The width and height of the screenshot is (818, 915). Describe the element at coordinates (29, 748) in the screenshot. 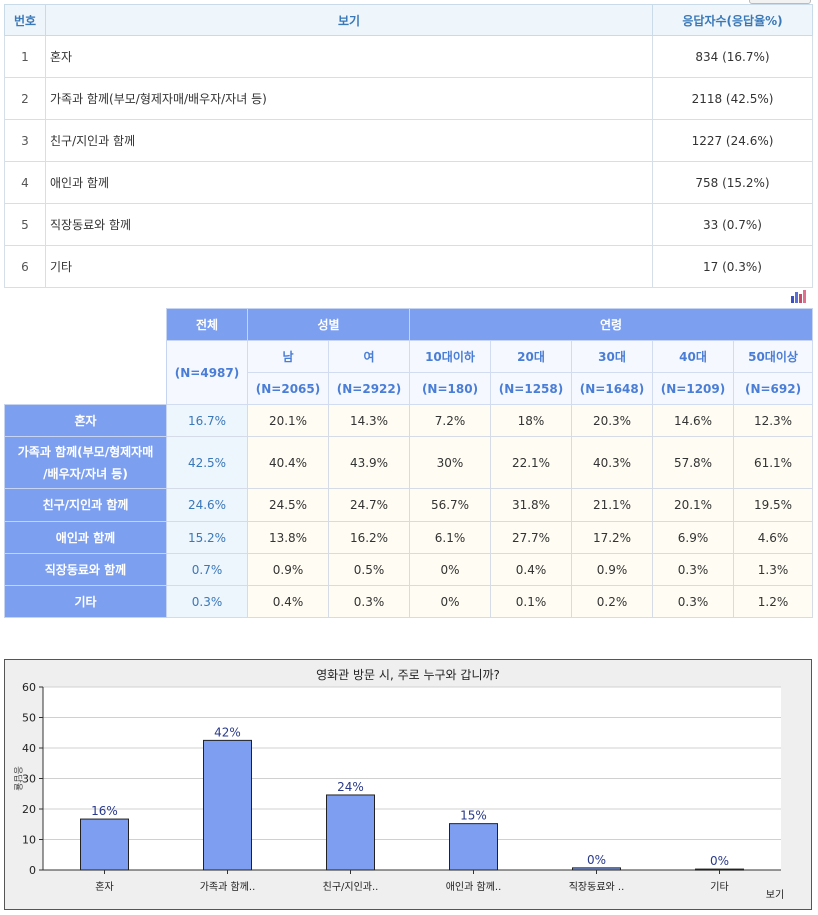

I see `chart-y-tick-label: 40` at that location.